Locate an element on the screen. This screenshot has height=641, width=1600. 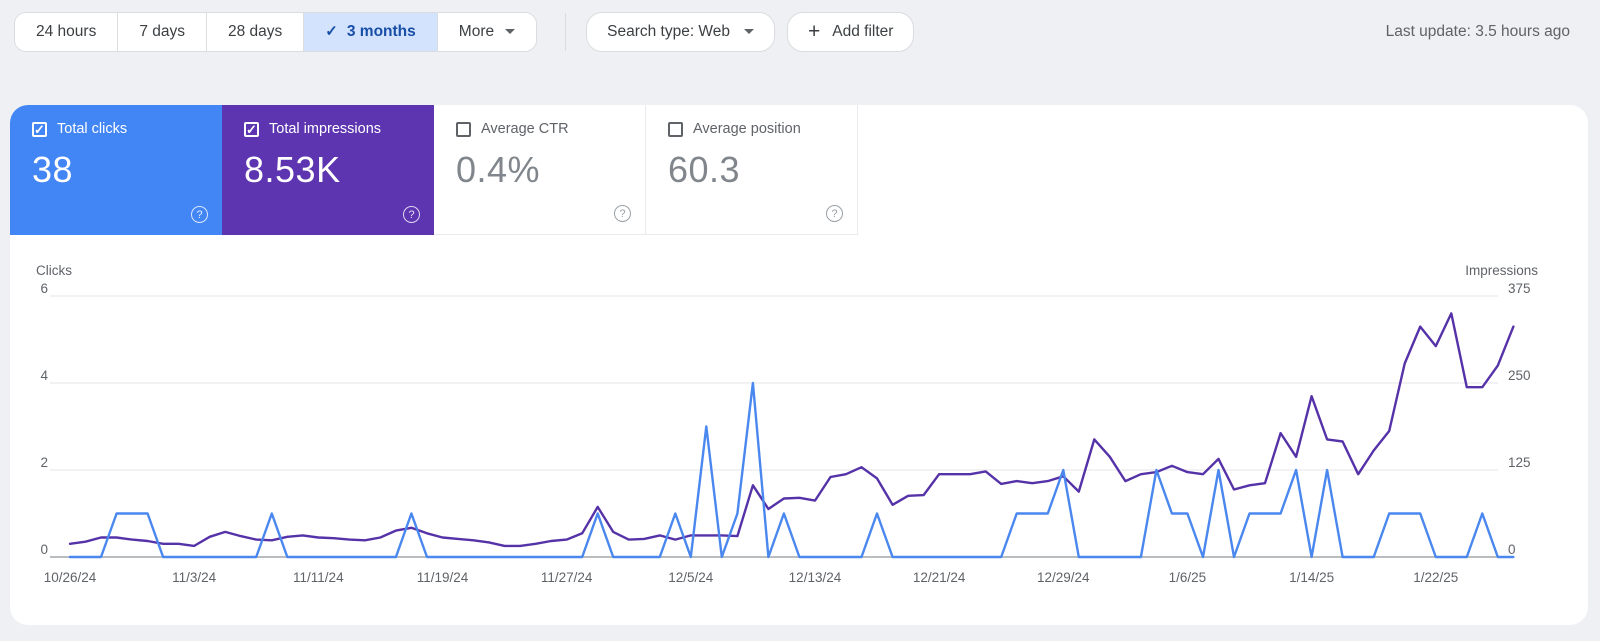
check-icon is located at coordinates (331, 31).